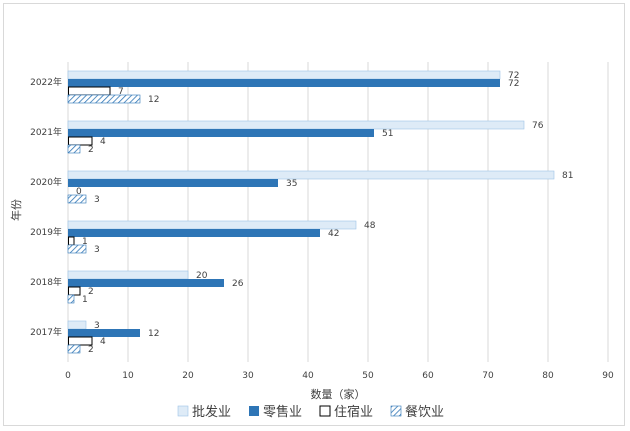 Image resolution: width=630 pixels, height=431 pixels. Describe the element at coordinates (424, 412) in the screenshot. I see `legend-label: 餐饮业` at that location.